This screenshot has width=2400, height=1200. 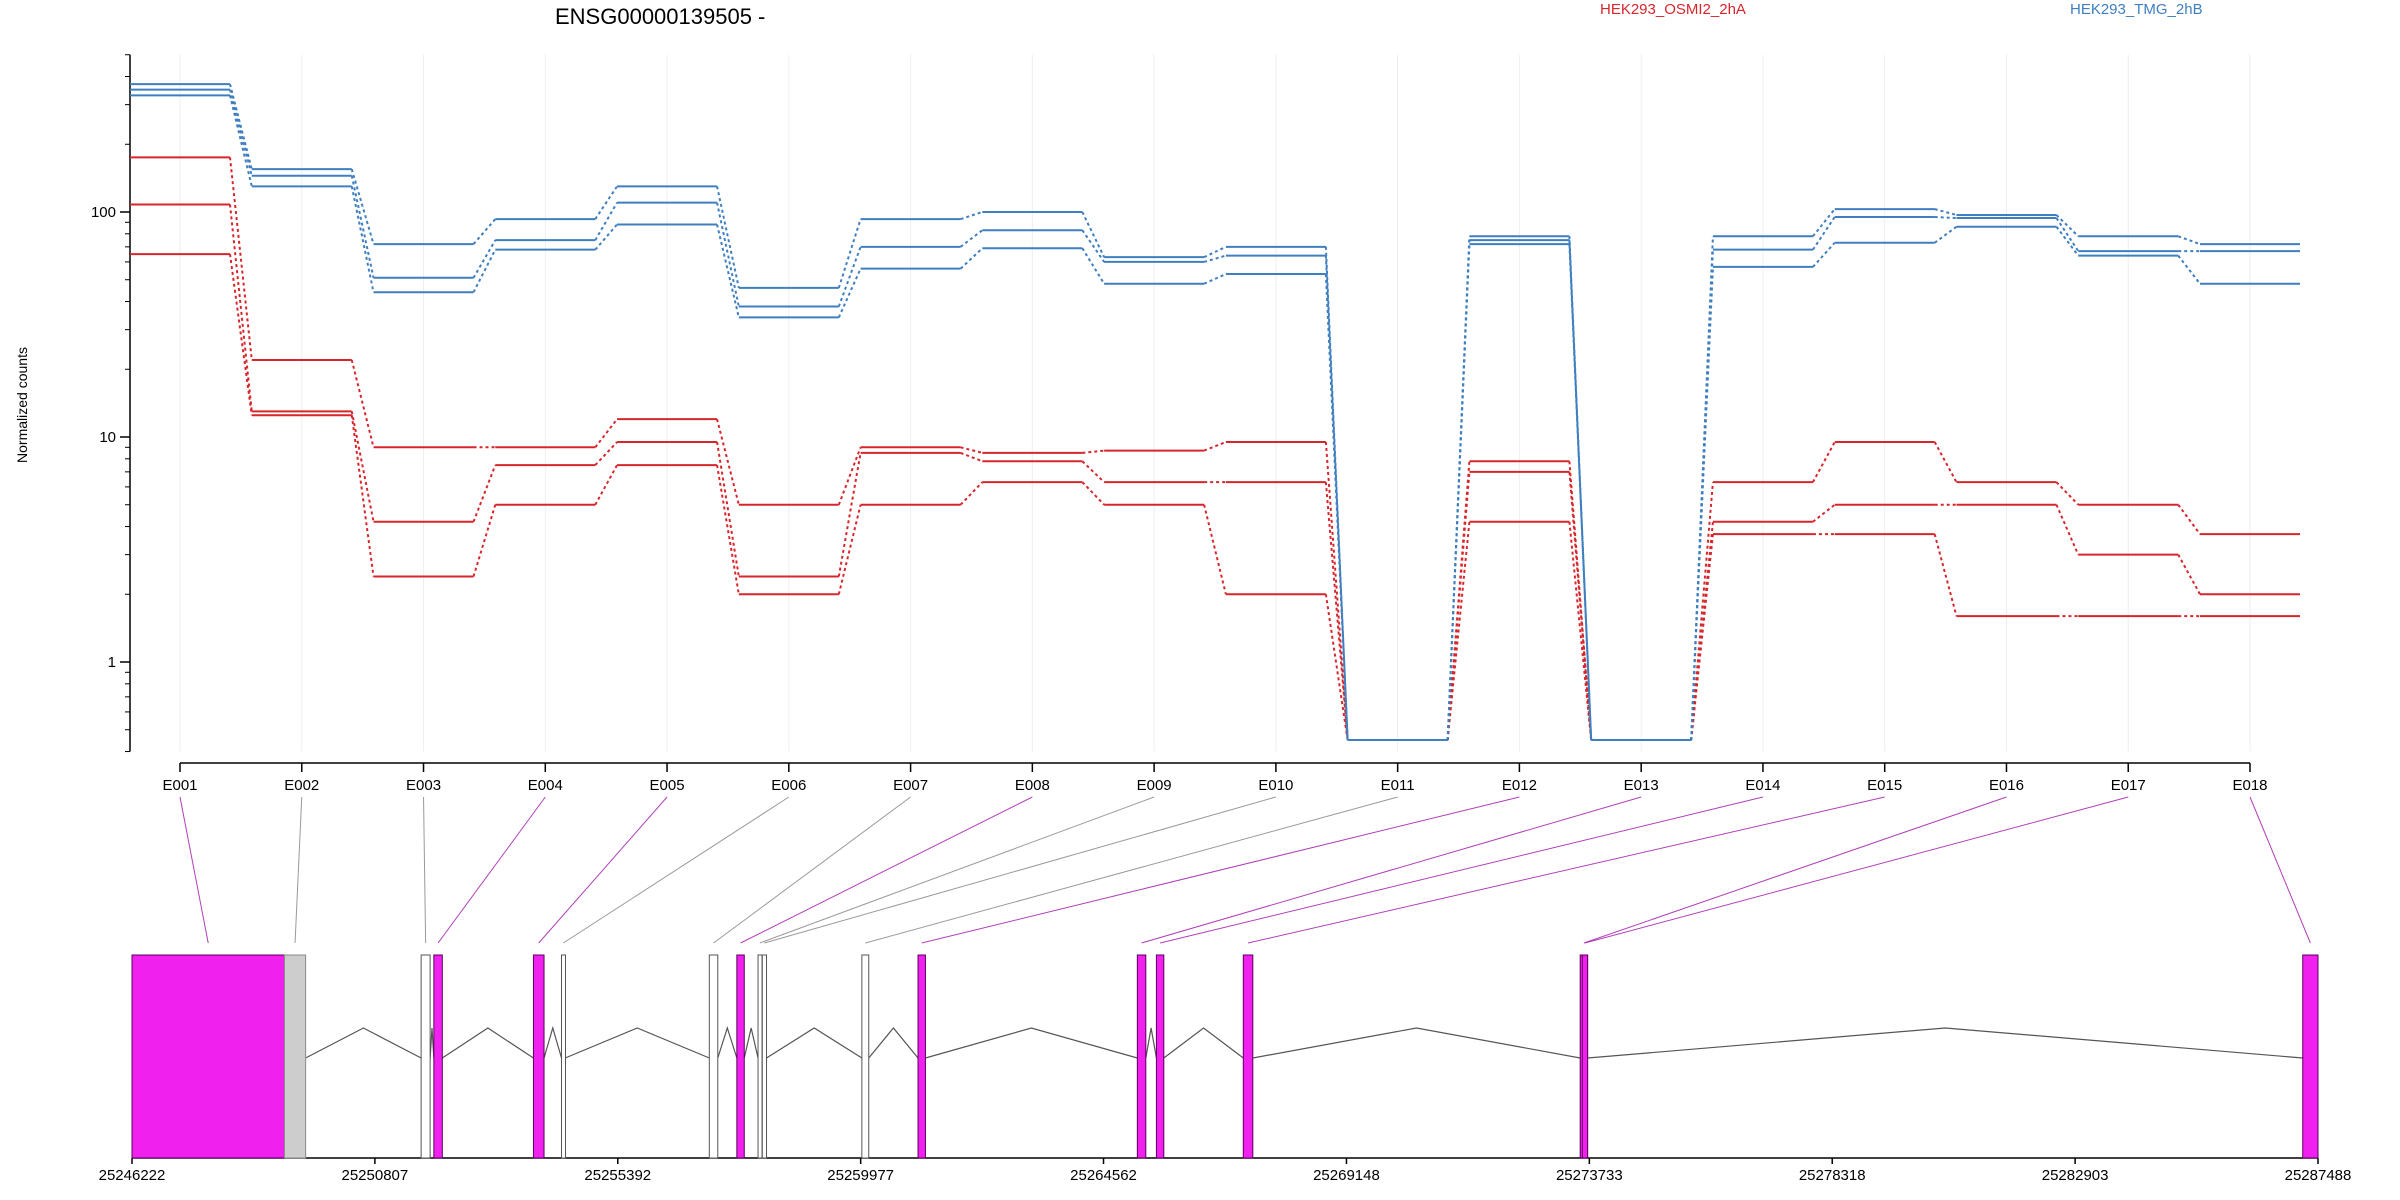 What do you see at coordinates (1884, 785) in the screenshot?
I see `x-tick-label: E015` at bounding box center [1884, 785].